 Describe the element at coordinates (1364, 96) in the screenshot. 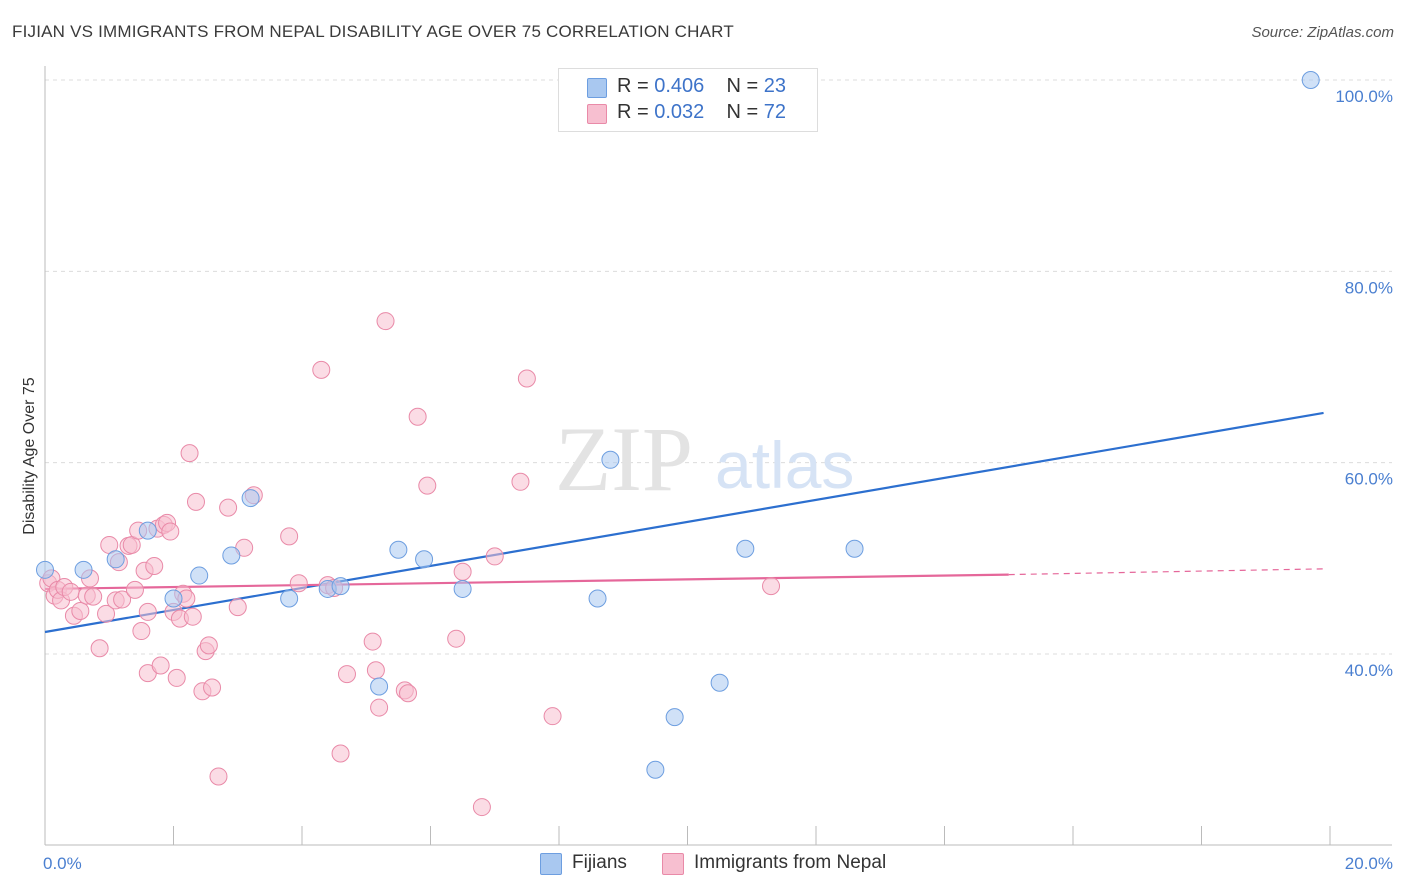

I see `y-tick-label: 100.0%` at that location.